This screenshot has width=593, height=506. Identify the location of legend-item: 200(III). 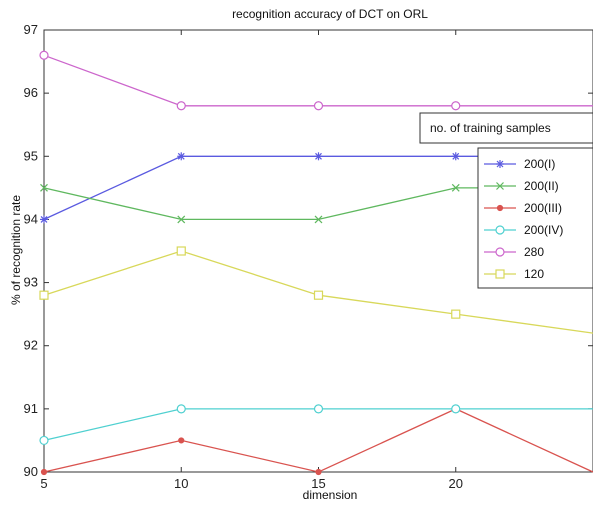
(523, 208).